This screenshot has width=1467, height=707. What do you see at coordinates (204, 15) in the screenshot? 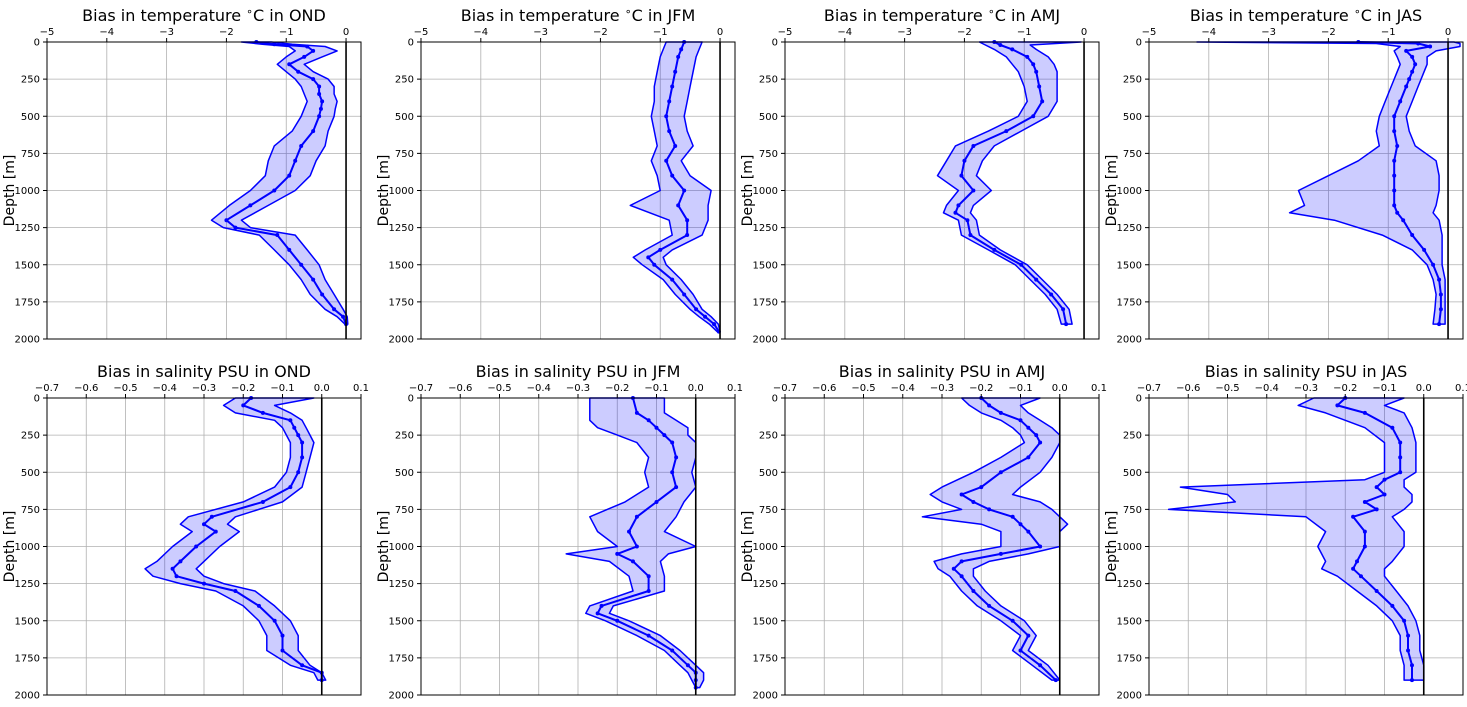
I see `plot-title: Bias in temperature ∘C in OND` at bounding box center [204, 15].